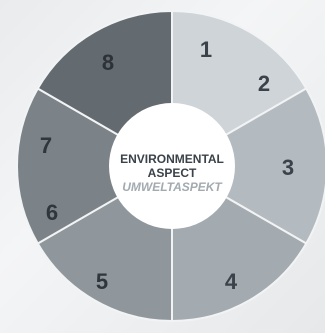 This screenshot has height=333, width=325. What do you see at coordinates (172, 173) in the screenshot?
I see `center-title-line2: ASPECT` at bounding box center [172, 173].